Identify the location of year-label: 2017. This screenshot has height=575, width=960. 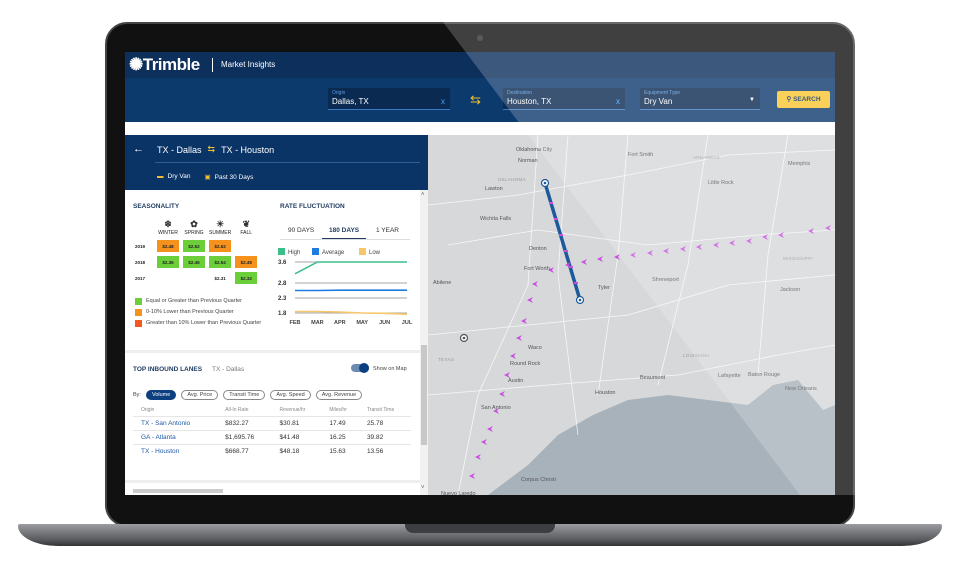
(140, 278).